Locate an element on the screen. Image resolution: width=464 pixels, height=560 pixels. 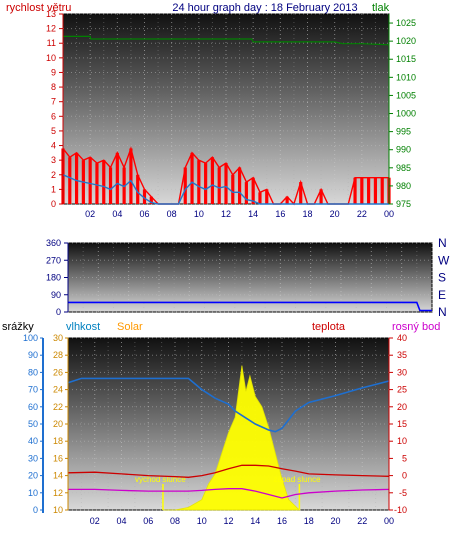
temperature-tick-label: -5 is located at coordinates (403, 493).